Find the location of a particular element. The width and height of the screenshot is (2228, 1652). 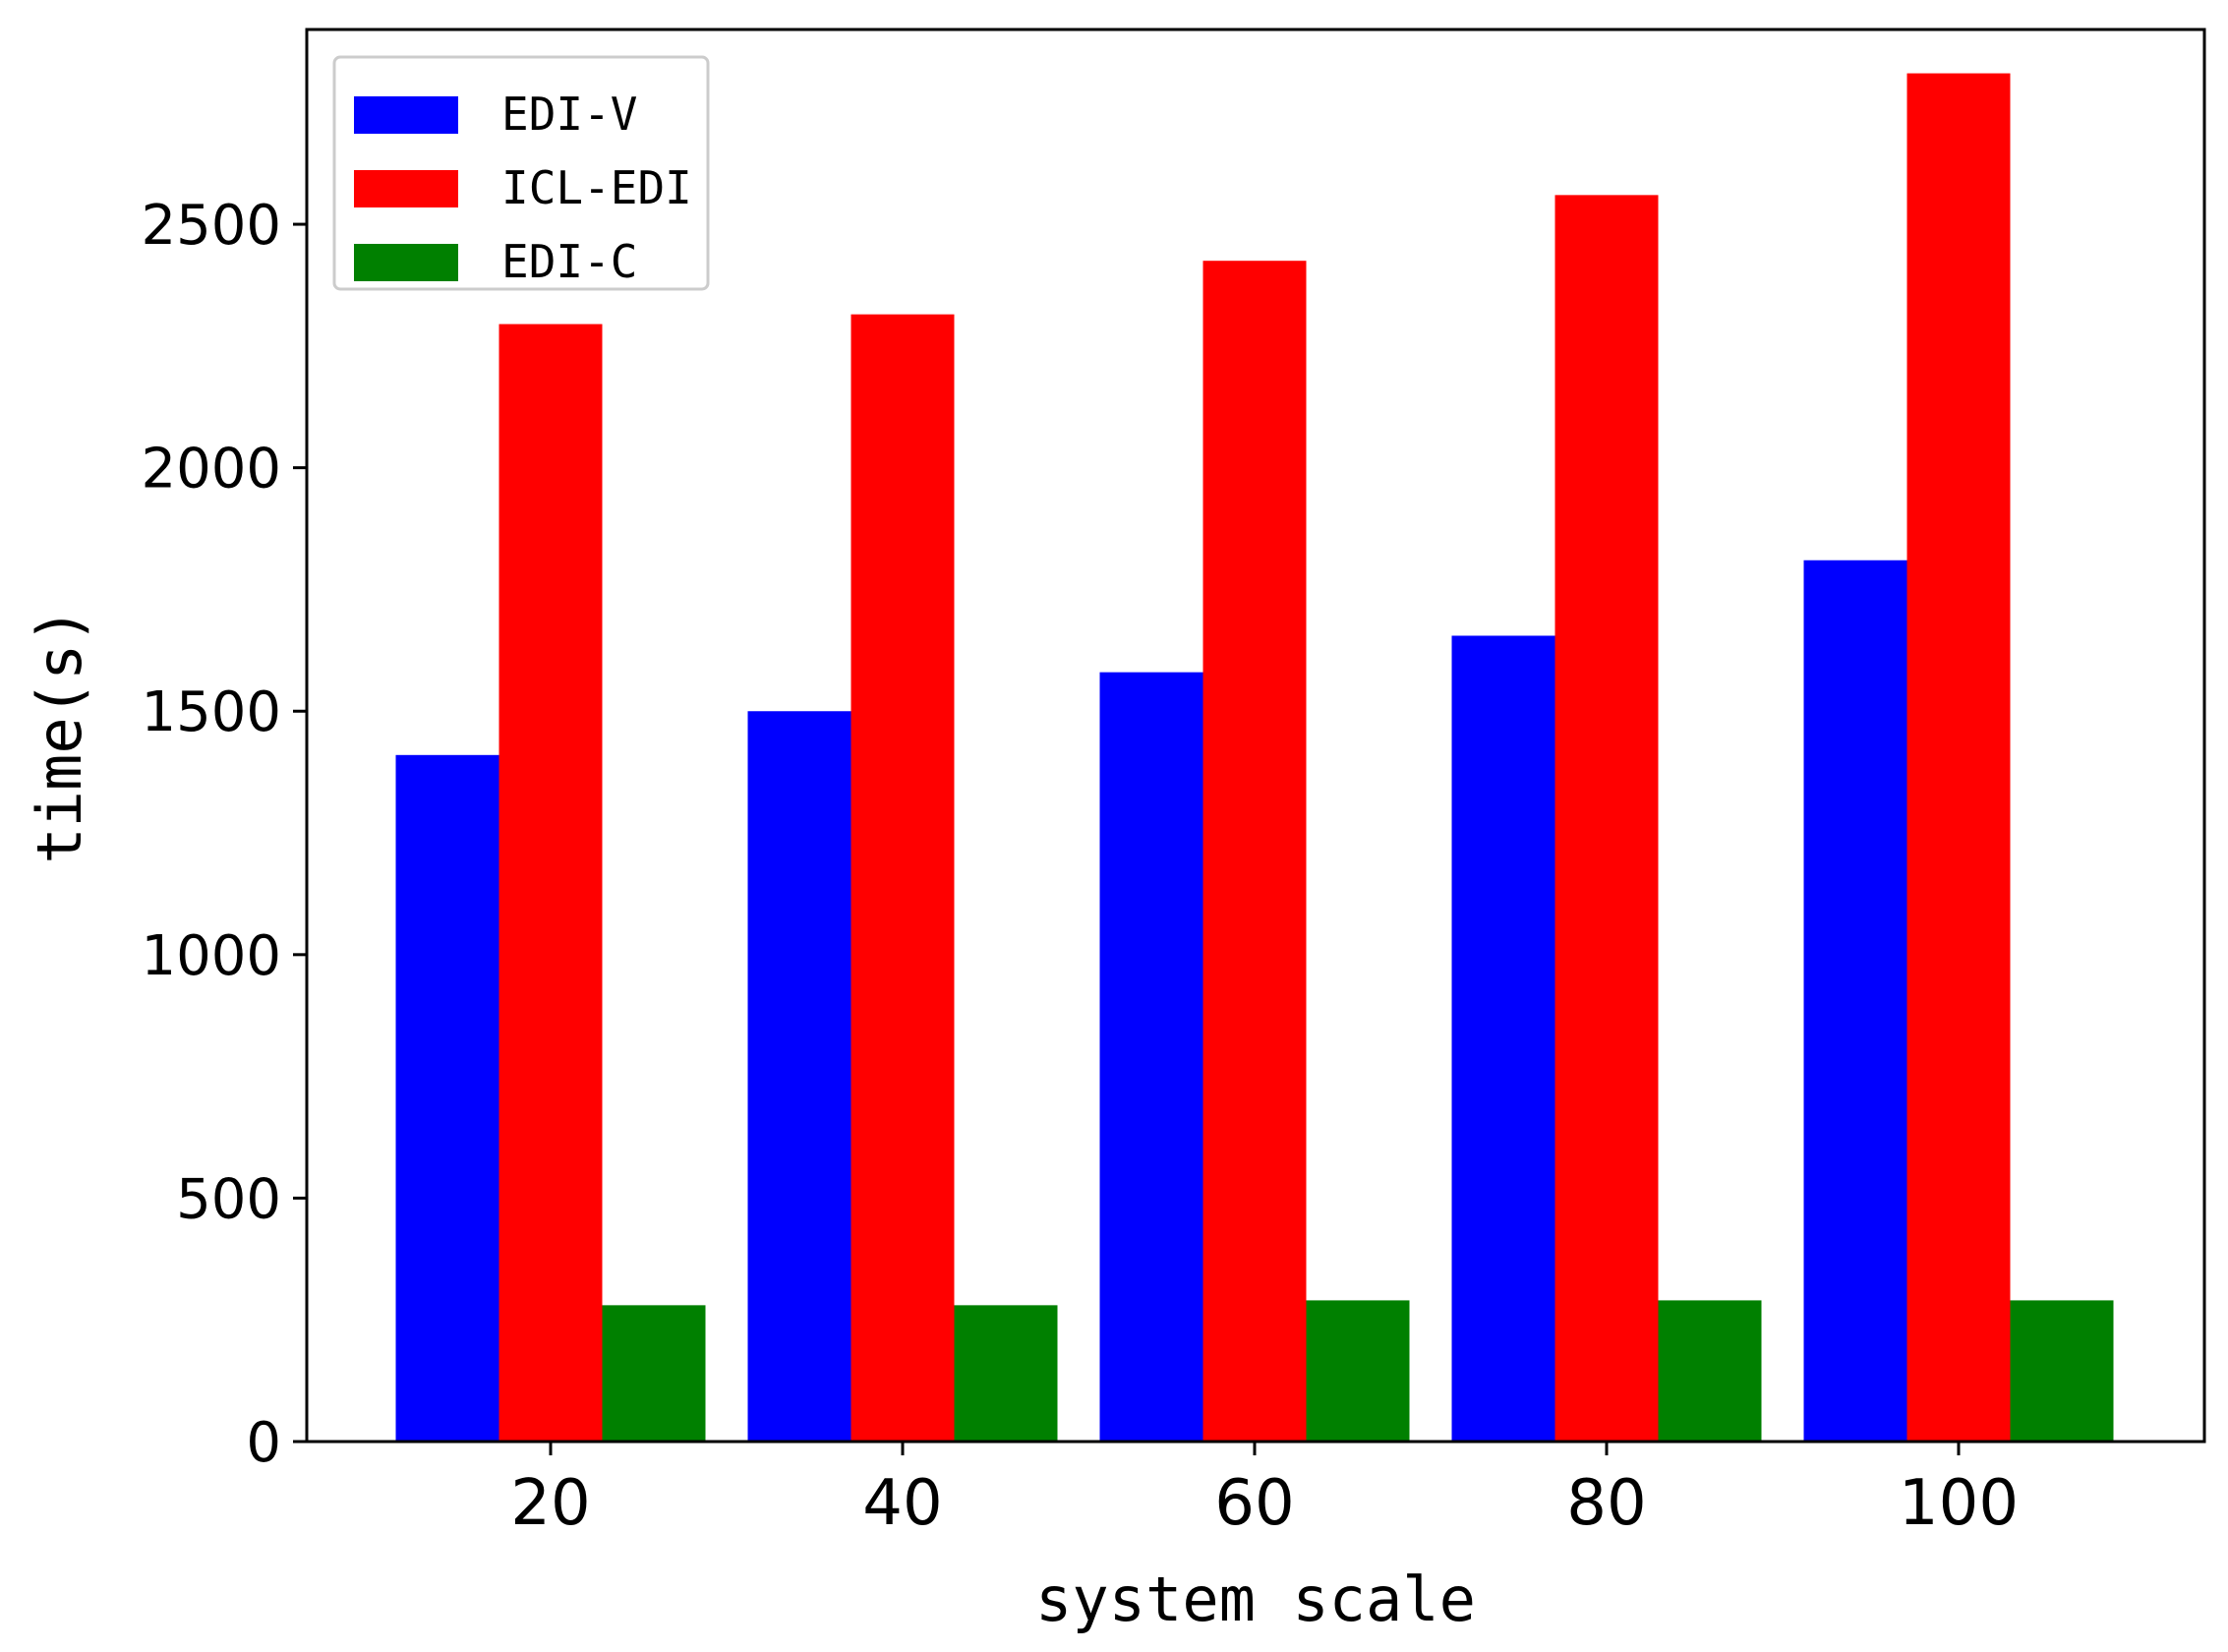

y-tick-label: 2500 is located at coordinates (211, 226).